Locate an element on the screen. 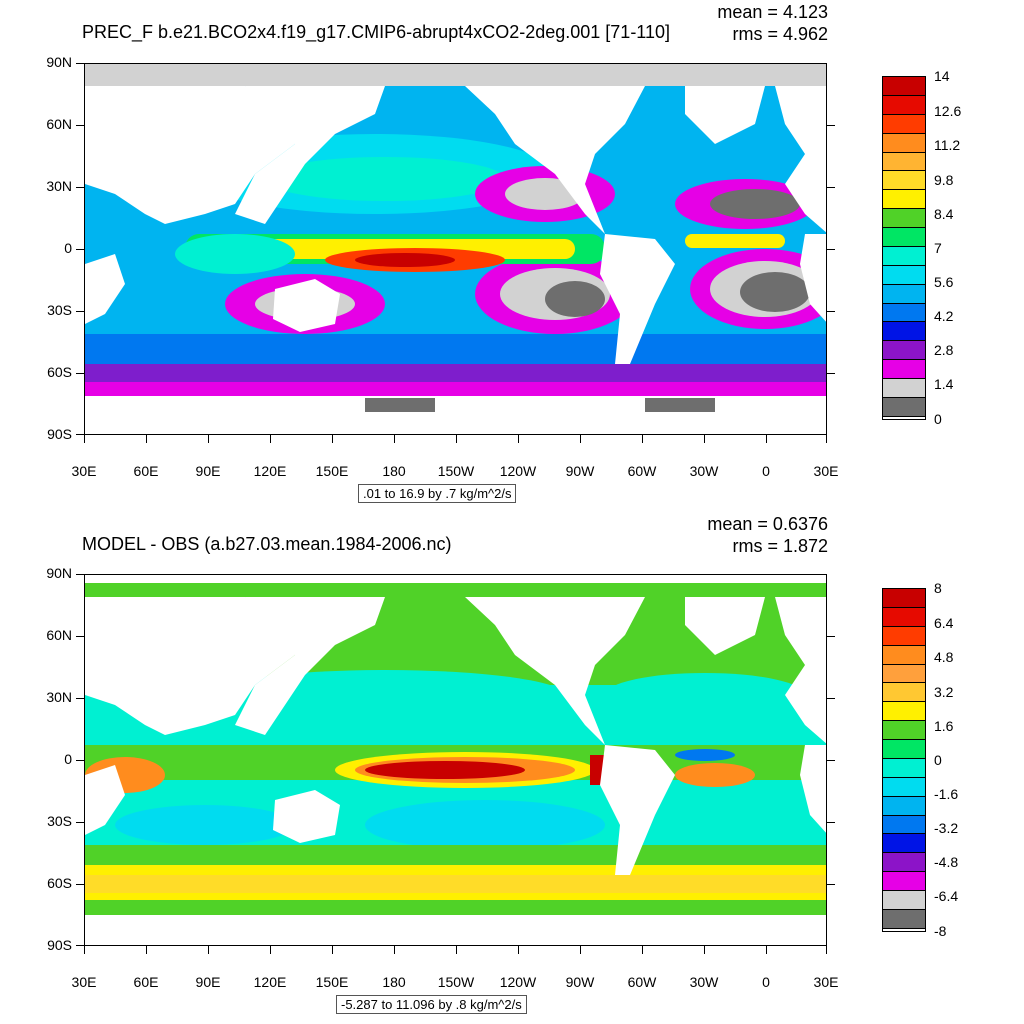 The height and width of the screenshot is (1024, 1024). bottom-colorbar-label: 8 is located at coordinates (938, 588).